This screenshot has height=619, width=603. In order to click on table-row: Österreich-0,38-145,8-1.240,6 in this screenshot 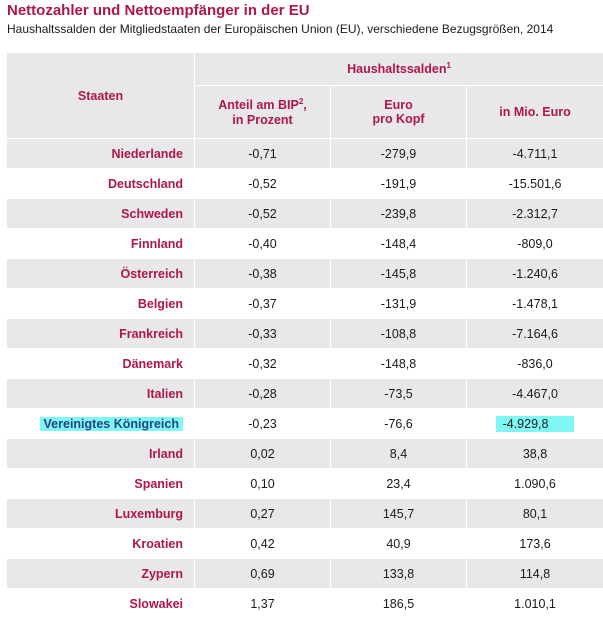, I will do `click(305, 274)`.